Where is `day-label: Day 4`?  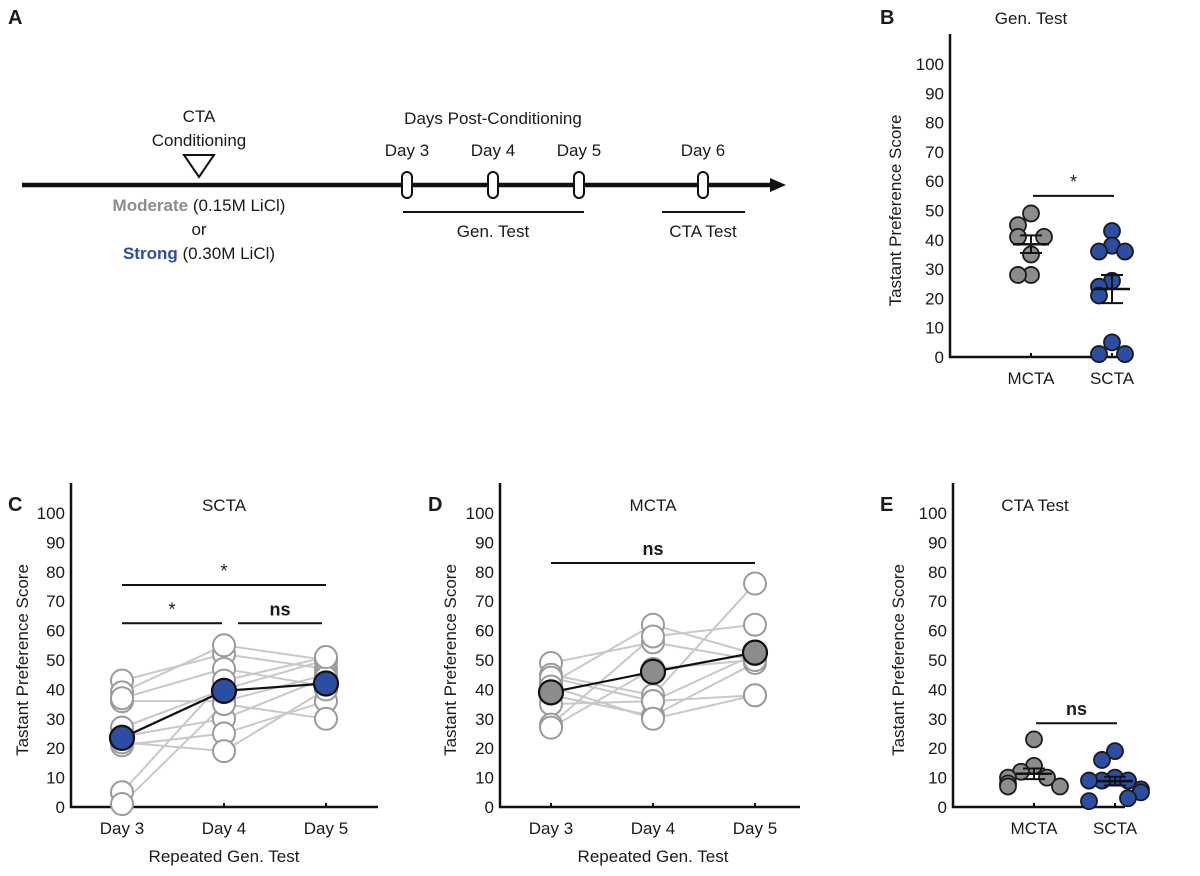
day-label: Day 4 is located at coordinates (493, 150).